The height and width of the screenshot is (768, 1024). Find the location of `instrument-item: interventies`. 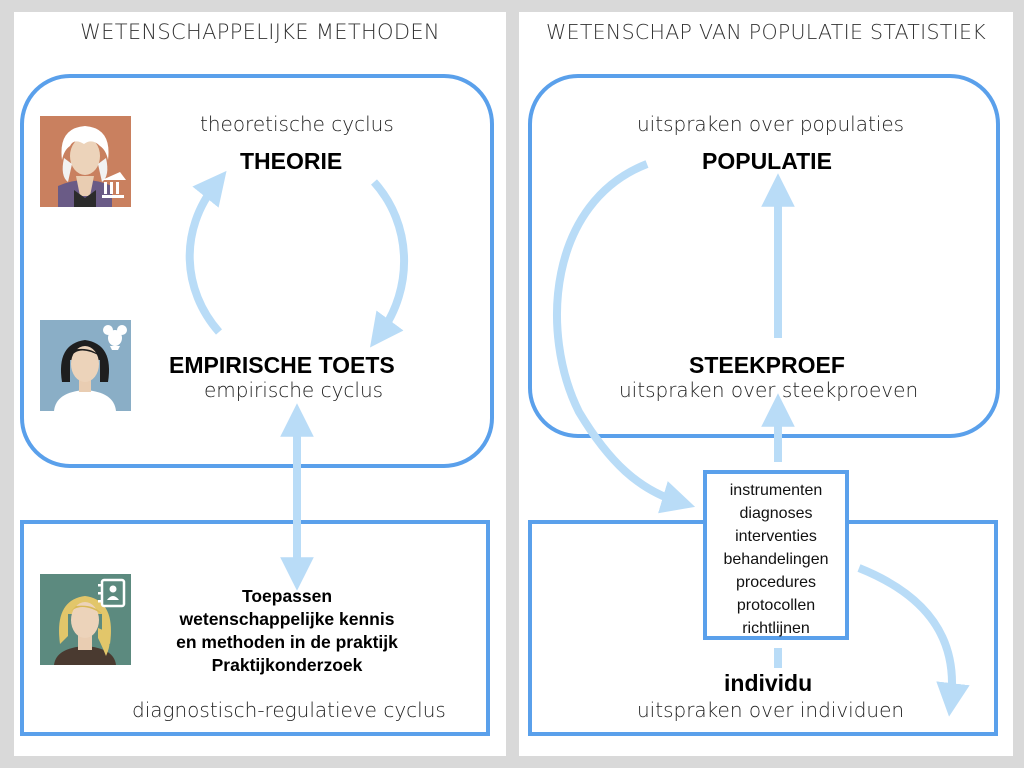

instrument-item: interventies is located at coordinates (776, 536).